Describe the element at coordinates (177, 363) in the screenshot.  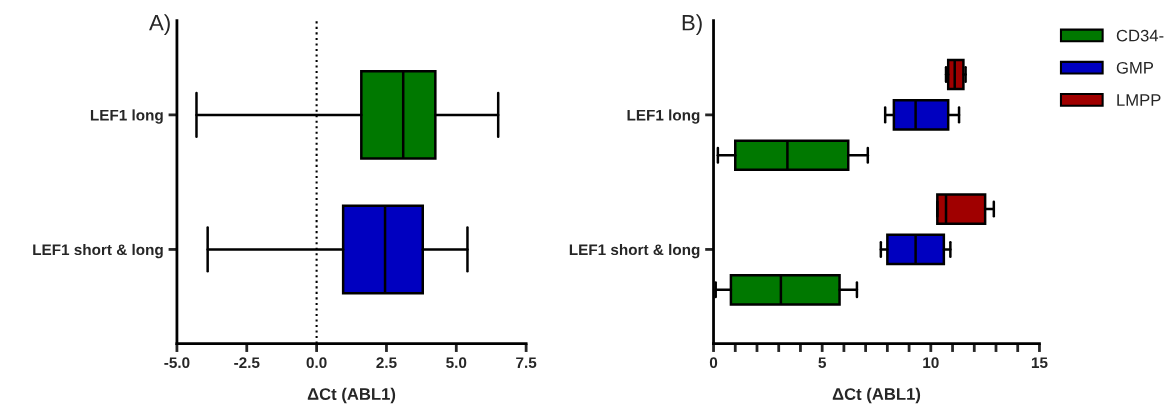
I see `x-tick-label: -5.0` at that location.